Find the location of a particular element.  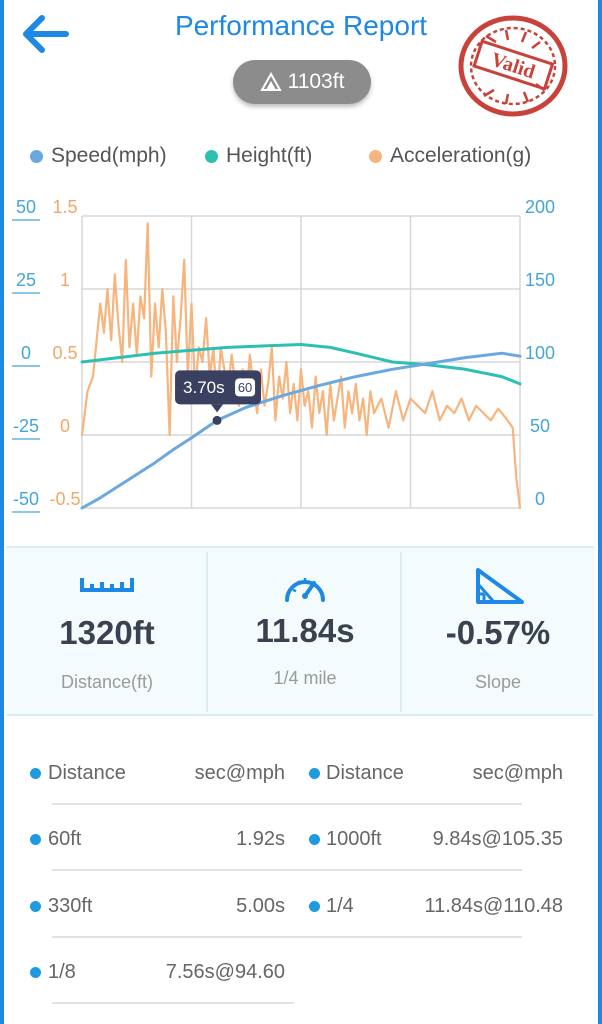

tooltip-point is located at coordinates (217, 420).